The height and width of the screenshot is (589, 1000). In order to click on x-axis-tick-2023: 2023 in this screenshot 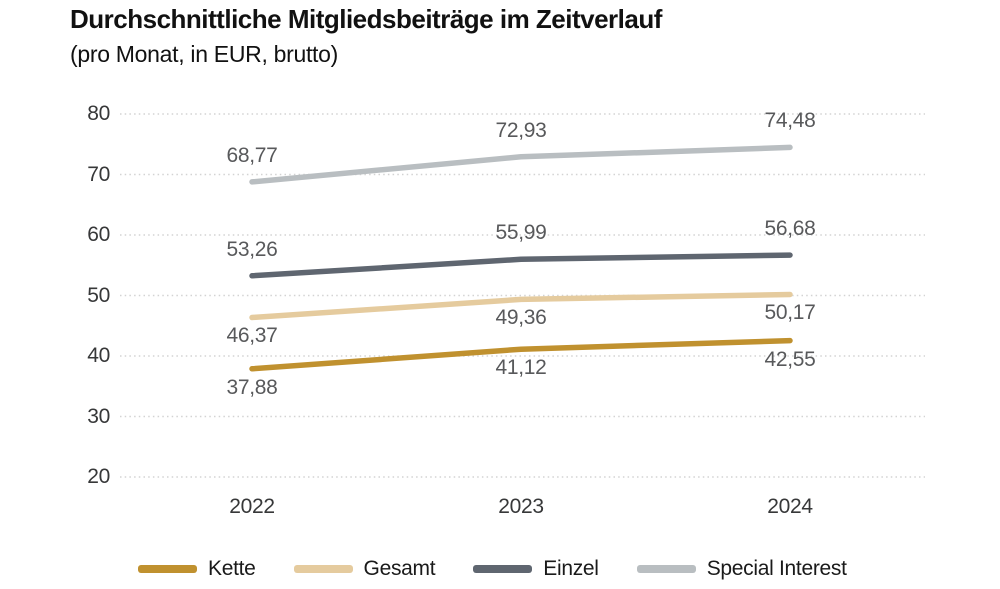, I will do `click(521, 506)`.